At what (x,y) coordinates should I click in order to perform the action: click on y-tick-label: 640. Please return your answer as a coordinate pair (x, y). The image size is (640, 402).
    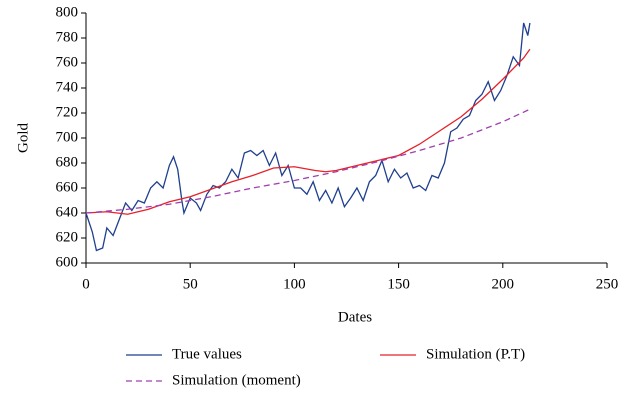
    Looking at the image, I should click on (67, 212).